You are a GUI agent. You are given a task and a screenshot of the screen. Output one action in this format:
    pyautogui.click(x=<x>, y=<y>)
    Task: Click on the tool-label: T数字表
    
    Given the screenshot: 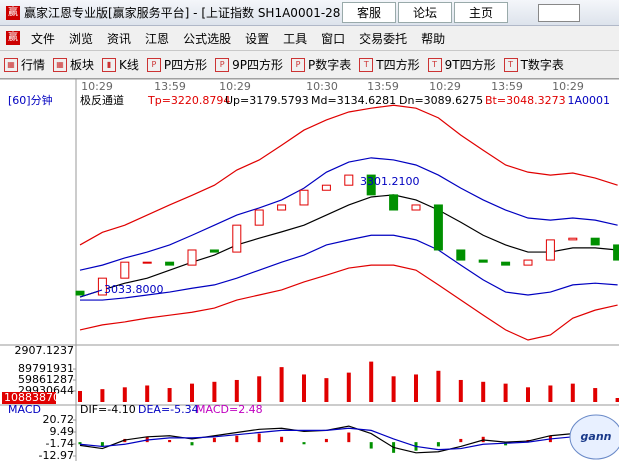 What is the action you would take?
    pyautogui.click(x=542, y=65)
    